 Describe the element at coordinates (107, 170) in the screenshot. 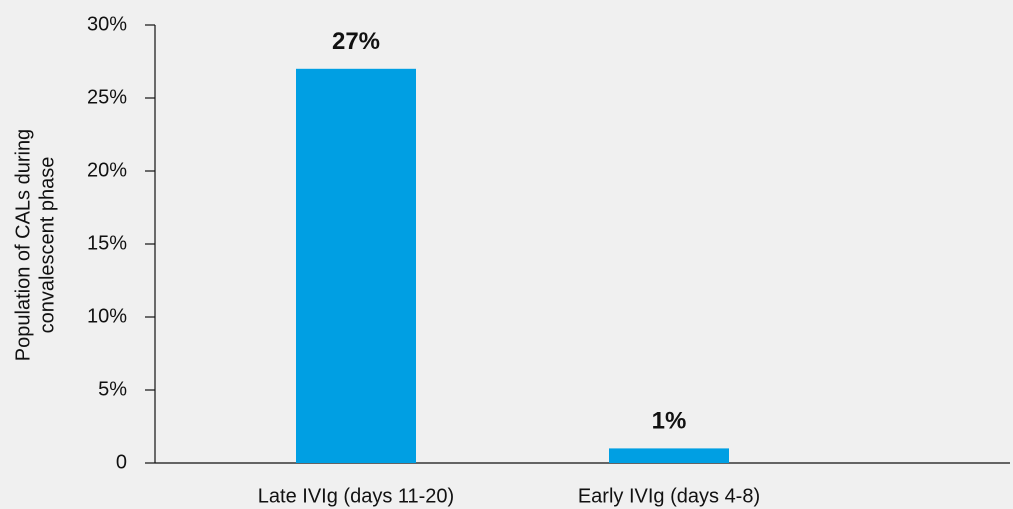

I see `y-tick-label: 20%` at that location.